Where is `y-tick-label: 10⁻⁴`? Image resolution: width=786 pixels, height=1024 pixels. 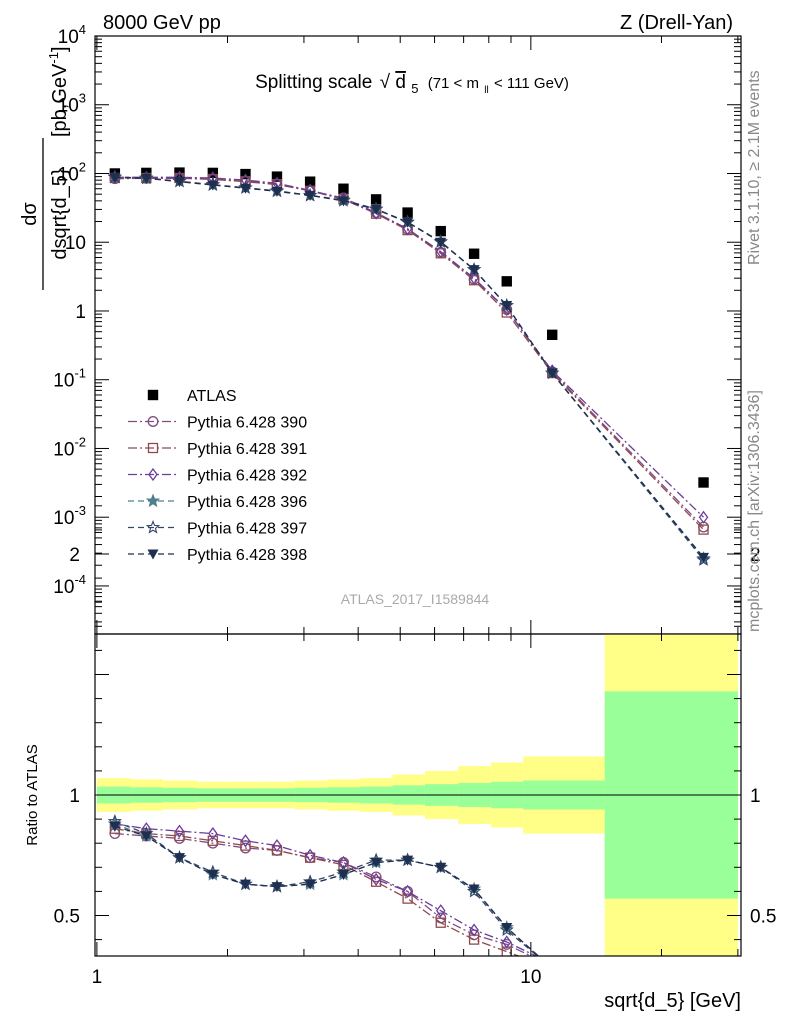
y-tick-label: 10⁻⁴ is located at coordinates (69, 585).